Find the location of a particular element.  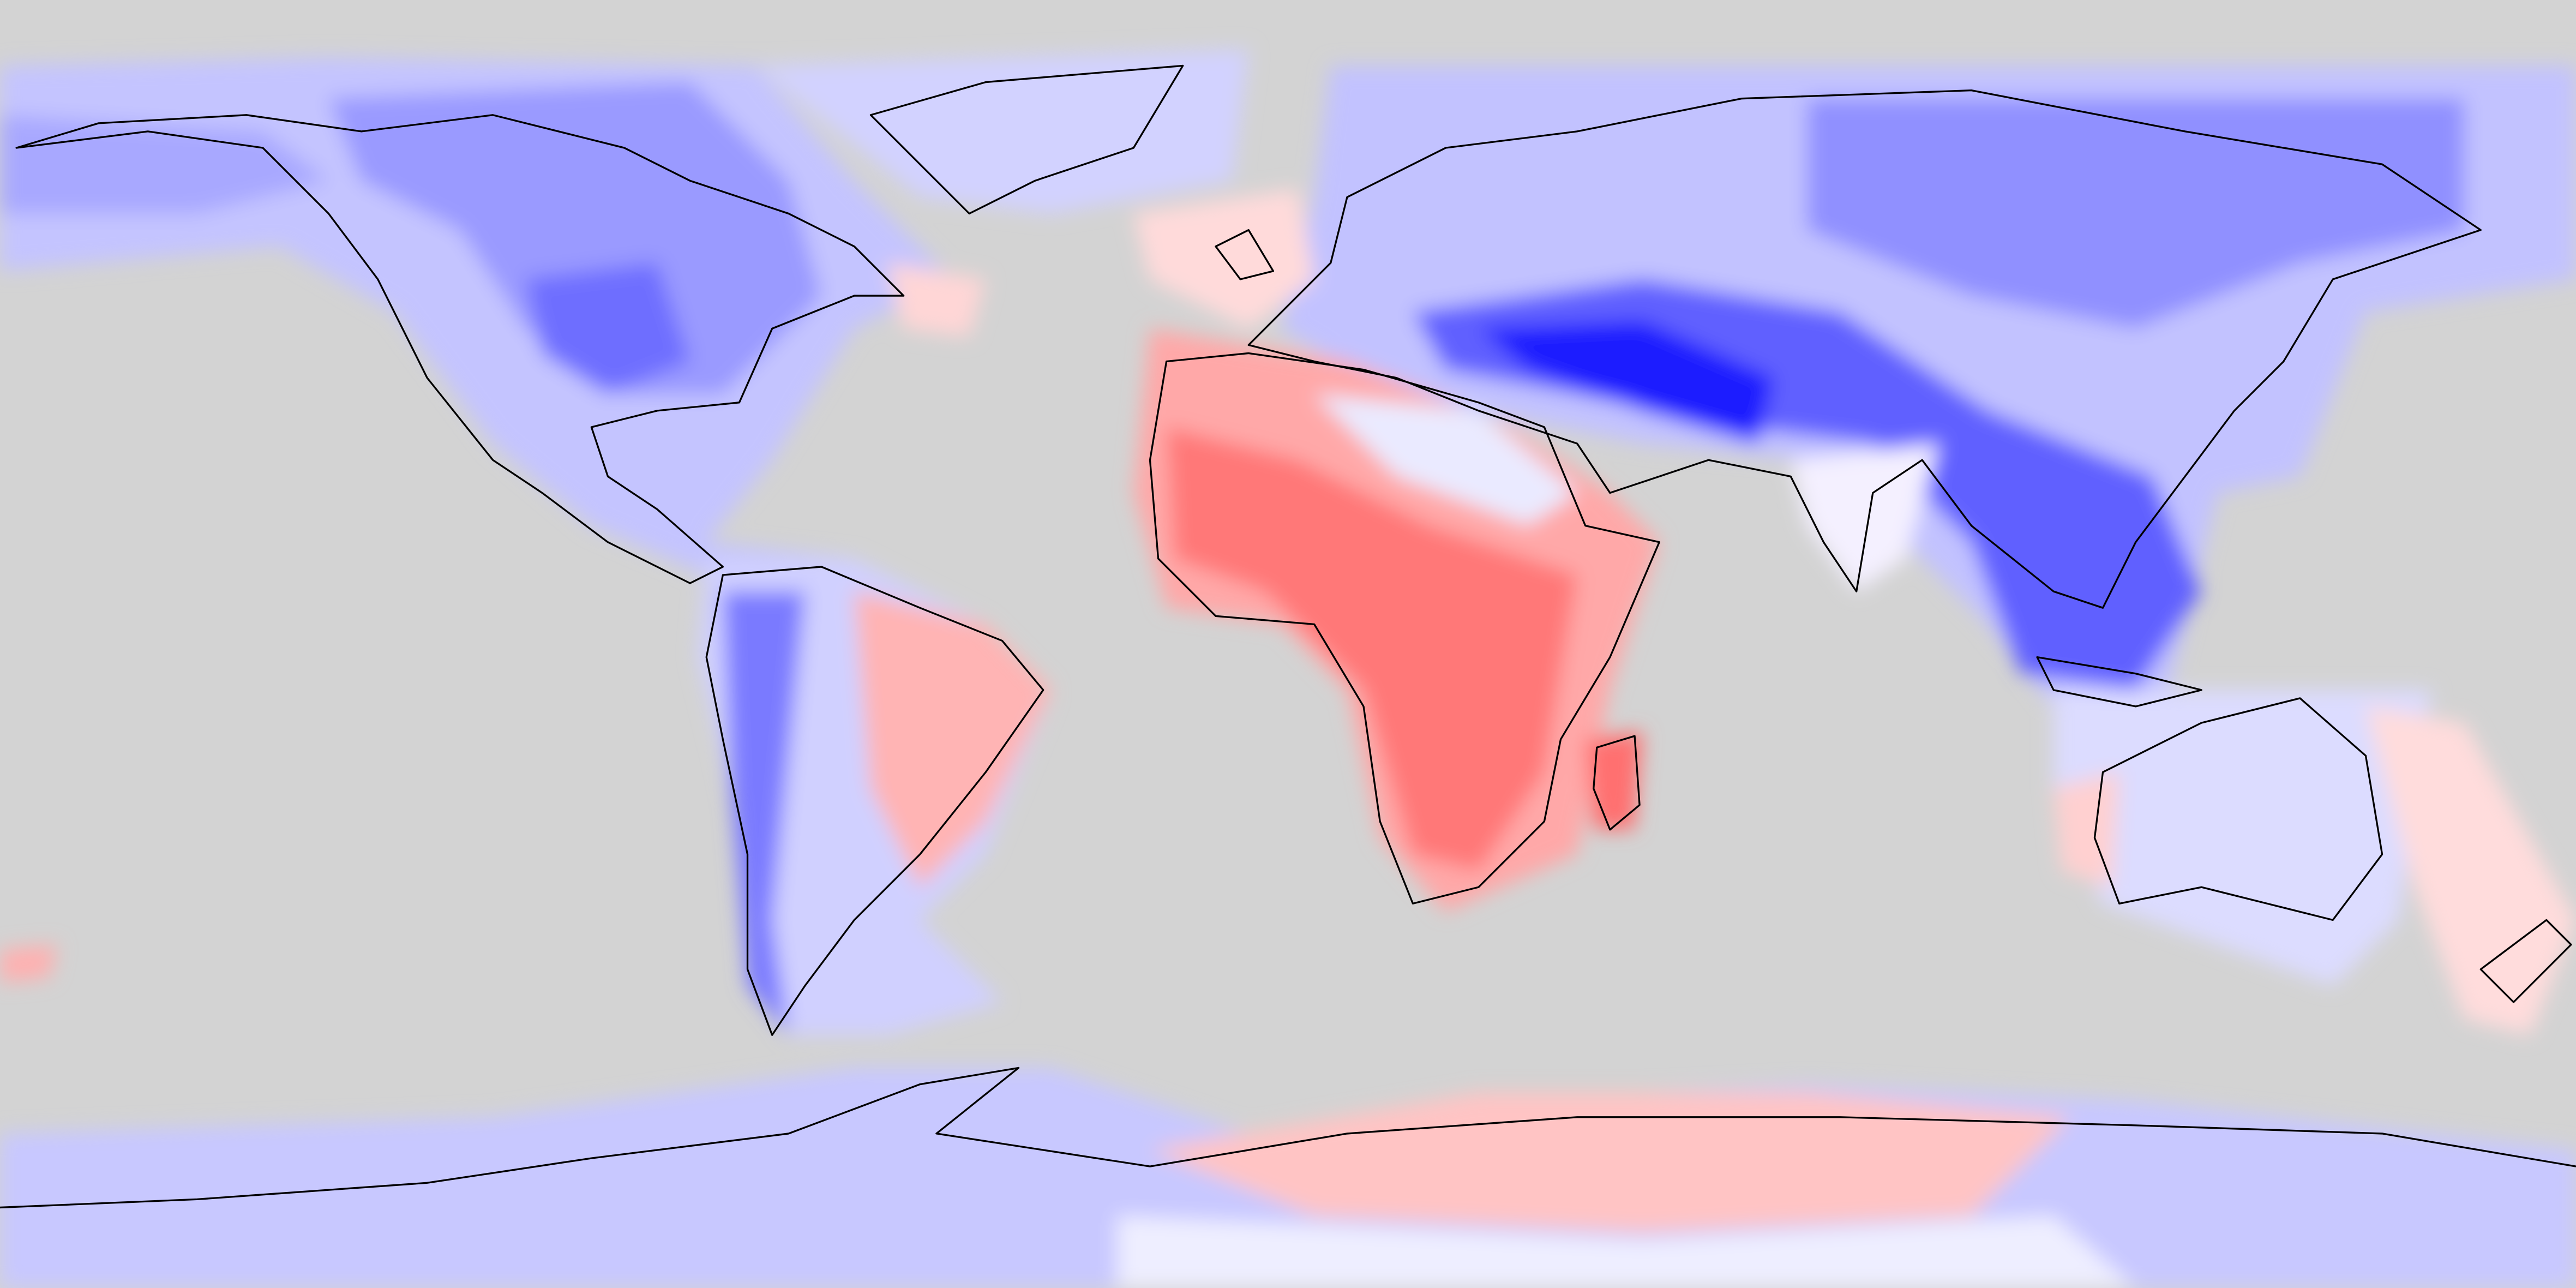

siberia-field is located at coordinates (2136, 214).